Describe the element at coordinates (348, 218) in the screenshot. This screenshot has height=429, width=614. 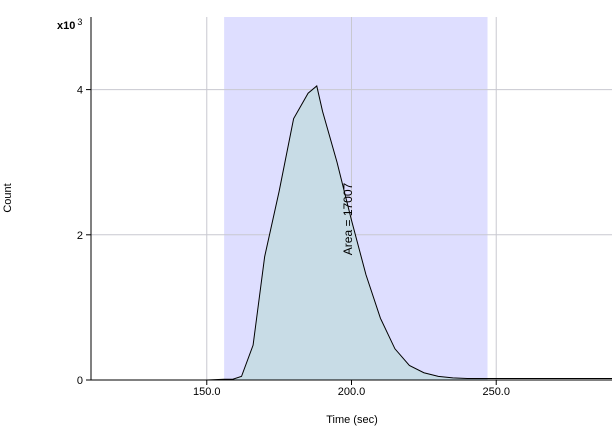
I see `area-annotation: Area = 17007` at that location.